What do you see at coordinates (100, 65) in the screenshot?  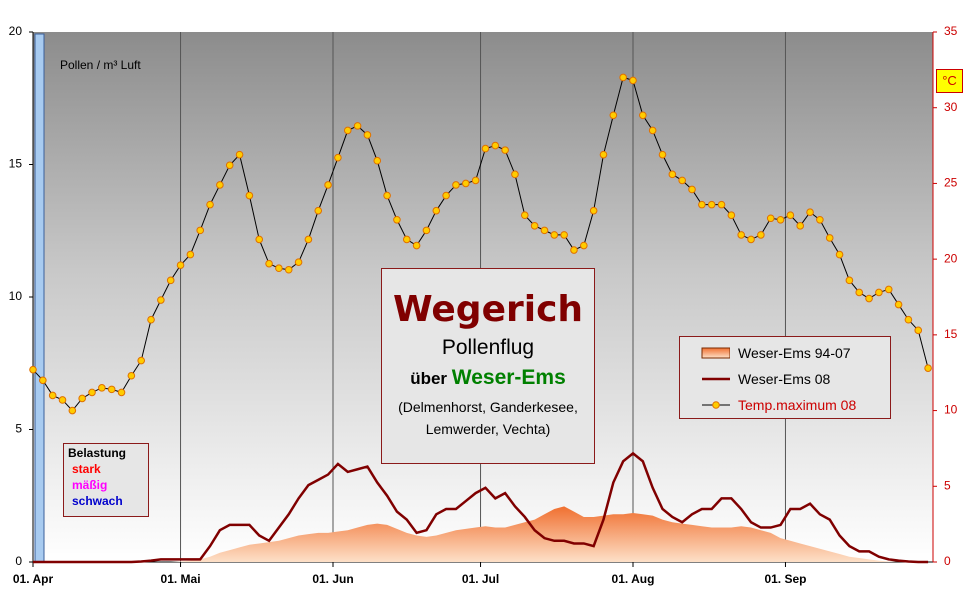 I see `y-axis-label: Pollen / m³ Luft` at bounding box center [100, 65].